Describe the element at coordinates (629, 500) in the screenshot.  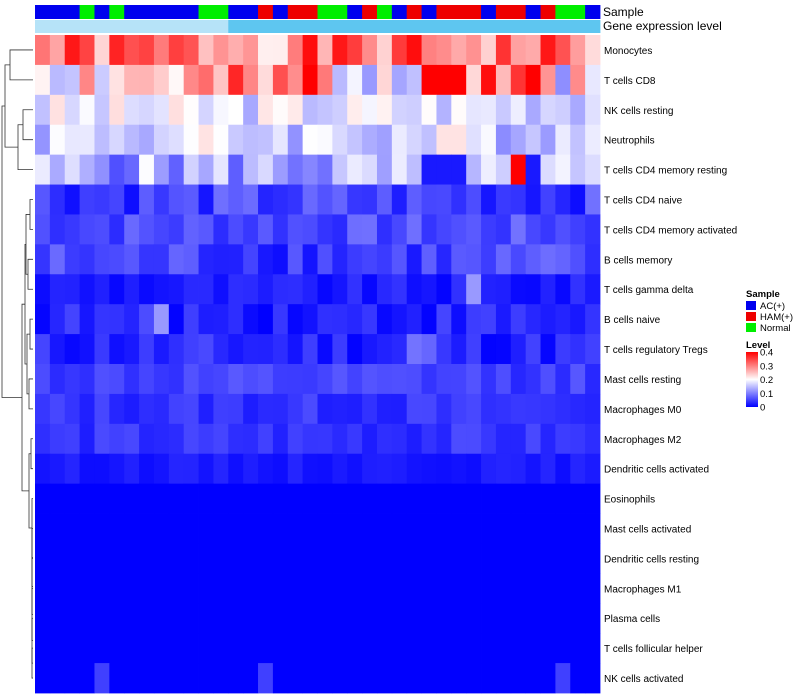
I see `row-label: Eosinophils` at that location.